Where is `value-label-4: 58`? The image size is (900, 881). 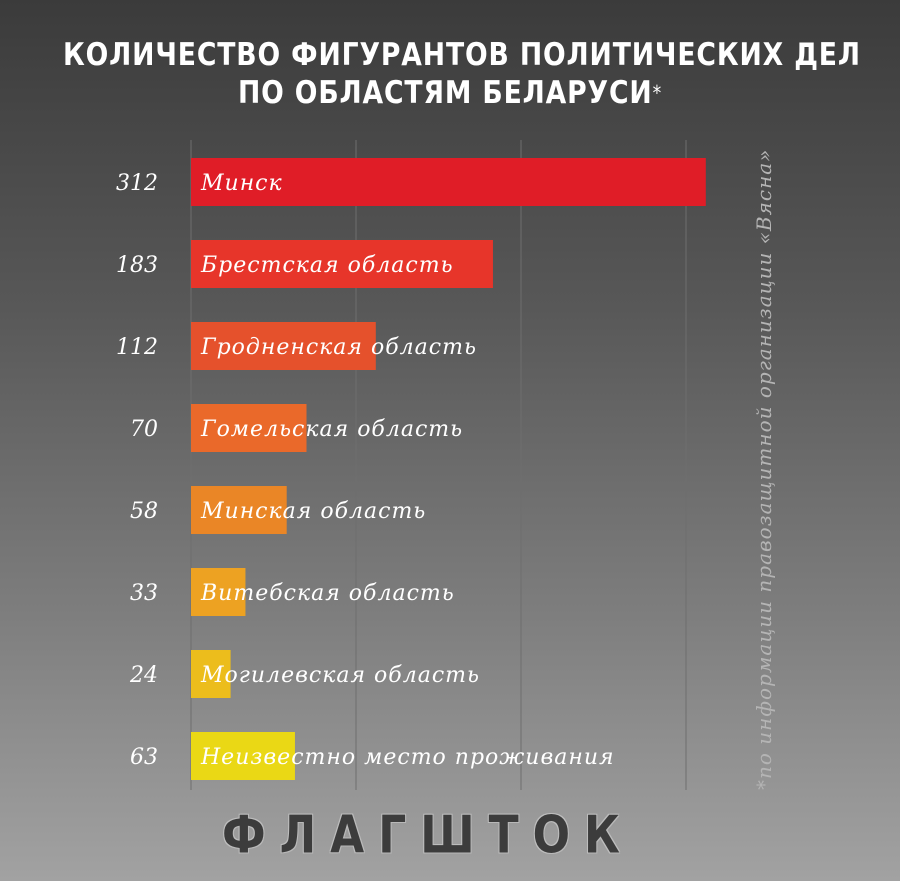 value-label-4: 58 is located at coordinates (144, 511).